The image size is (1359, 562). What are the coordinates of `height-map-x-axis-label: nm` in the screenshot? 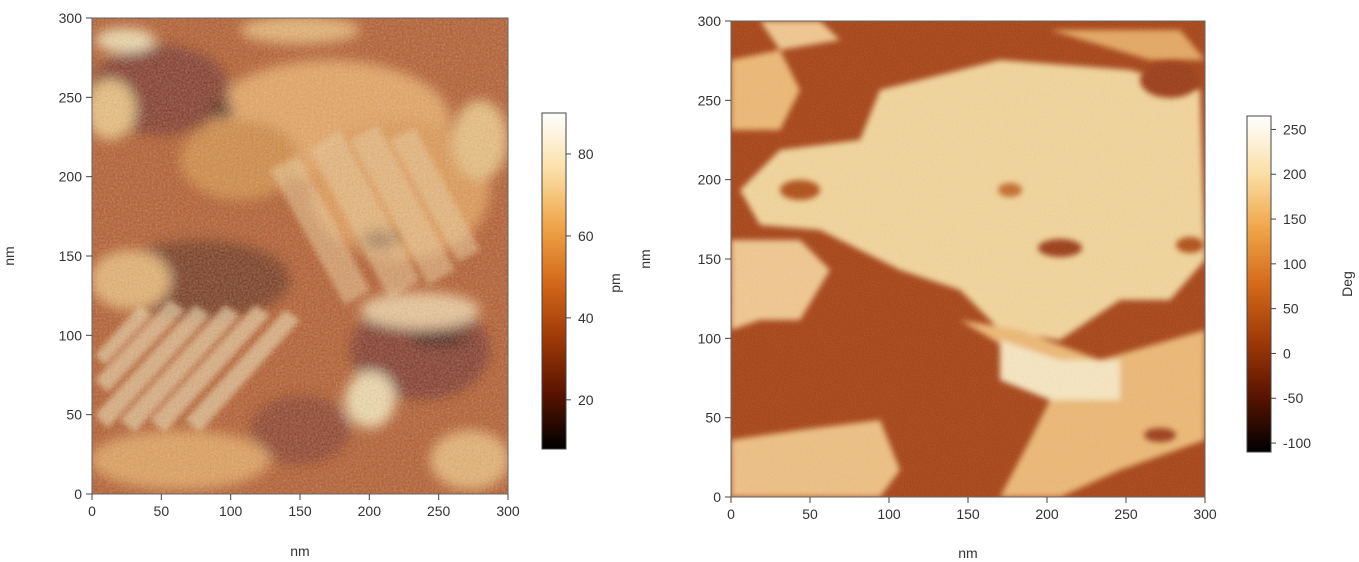 It's located at (299, 551).